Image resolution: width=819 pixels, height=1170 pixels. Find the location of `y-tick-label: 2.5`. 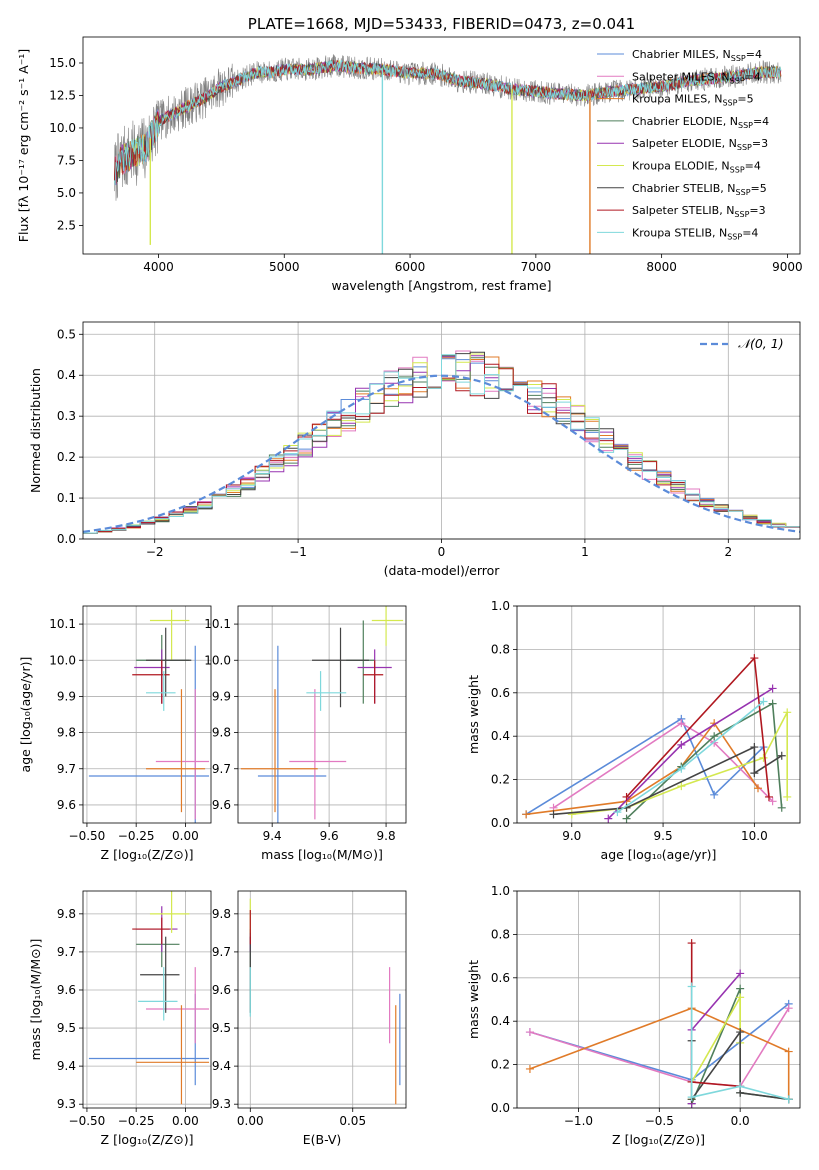

y-tick-label: 2.5 is located at coordinates (66, 225).